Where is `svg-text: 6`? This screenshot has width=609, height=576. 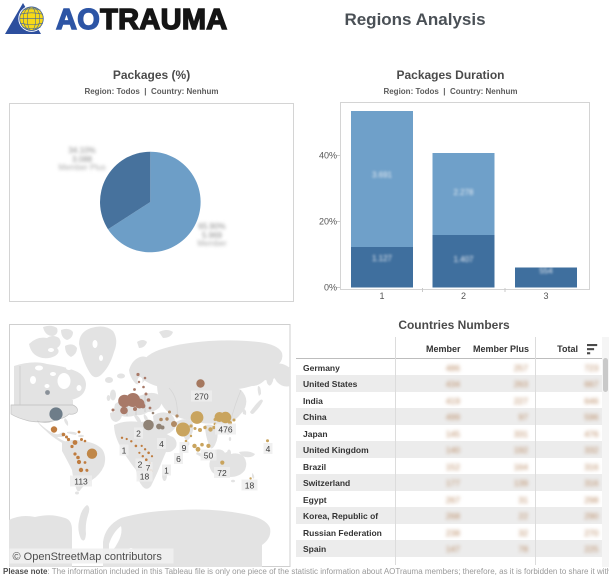 svg-text: 6 is located at coordinates (178, 459).